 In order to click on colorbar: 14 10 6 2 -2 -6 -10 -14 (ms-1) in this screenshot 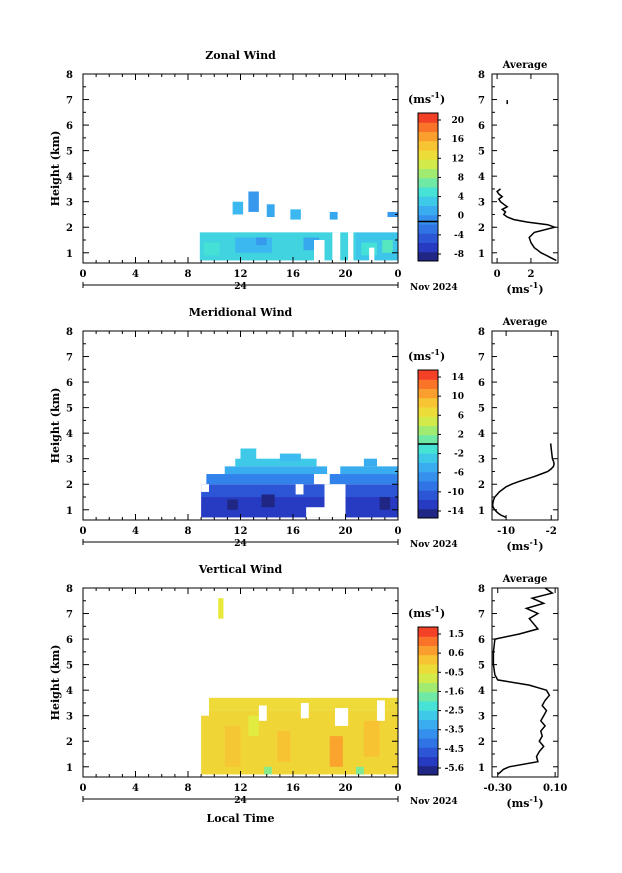, I will do `click(436, 433)`.